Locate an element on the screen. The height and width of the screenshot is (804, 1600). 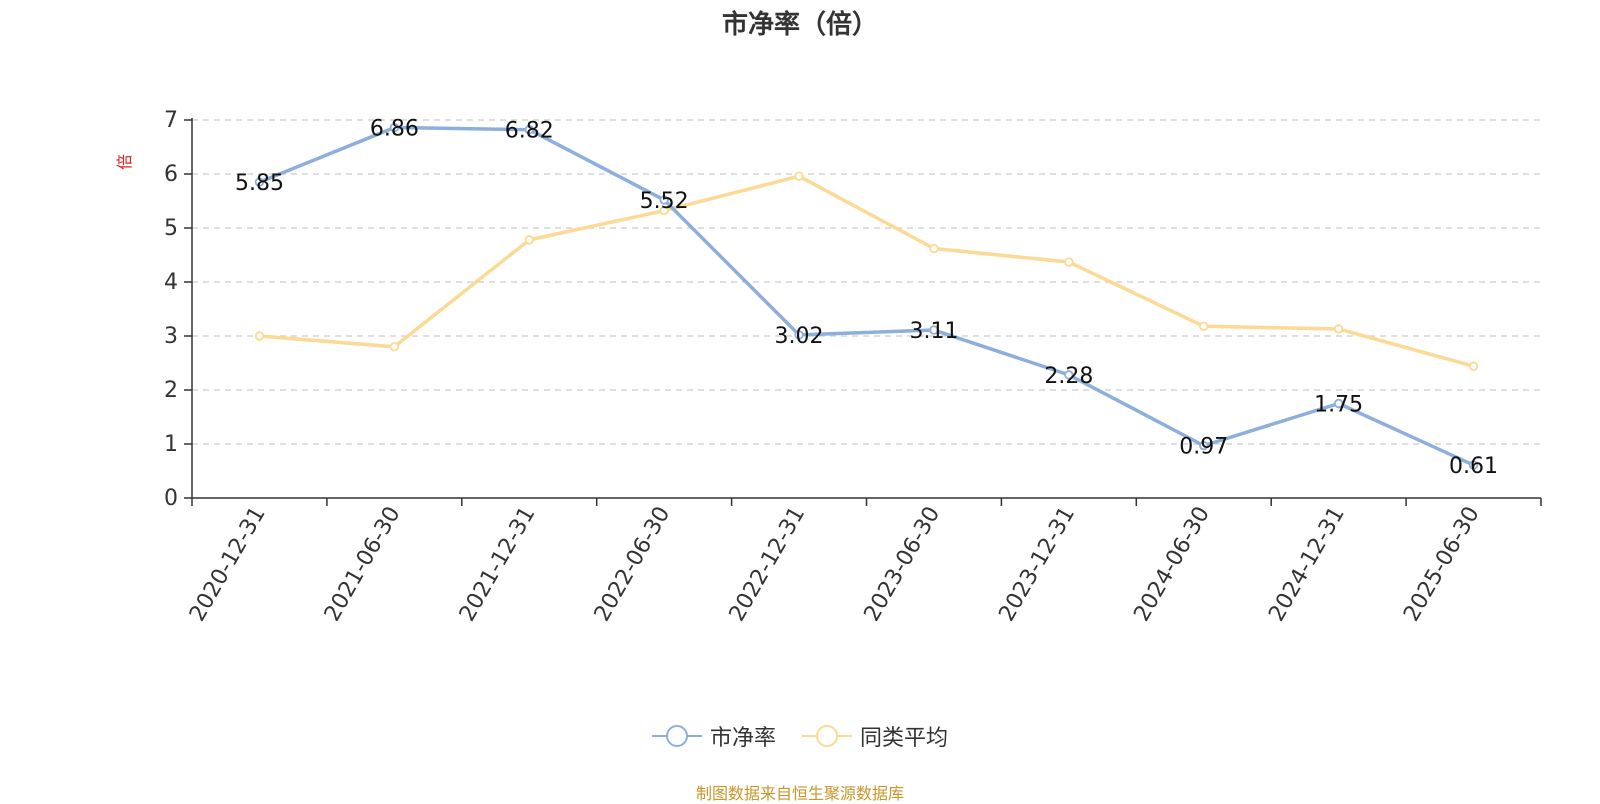
x-tick-label: 2020-12-31 is located at coordinates (228, 564).